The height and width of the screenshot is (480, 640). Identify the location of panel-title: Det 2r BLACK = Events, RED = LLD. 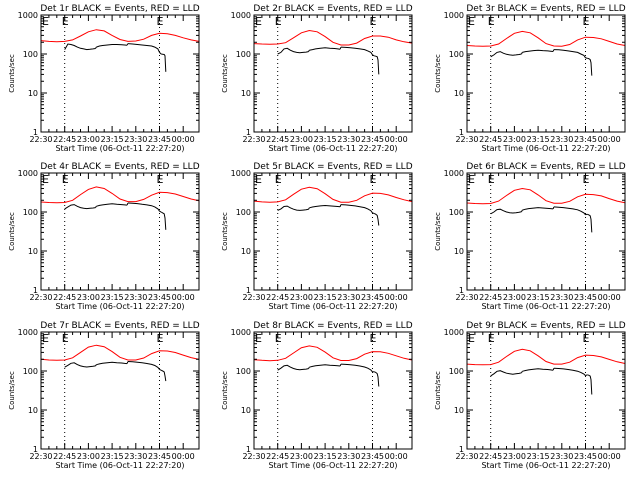
(332, 9).